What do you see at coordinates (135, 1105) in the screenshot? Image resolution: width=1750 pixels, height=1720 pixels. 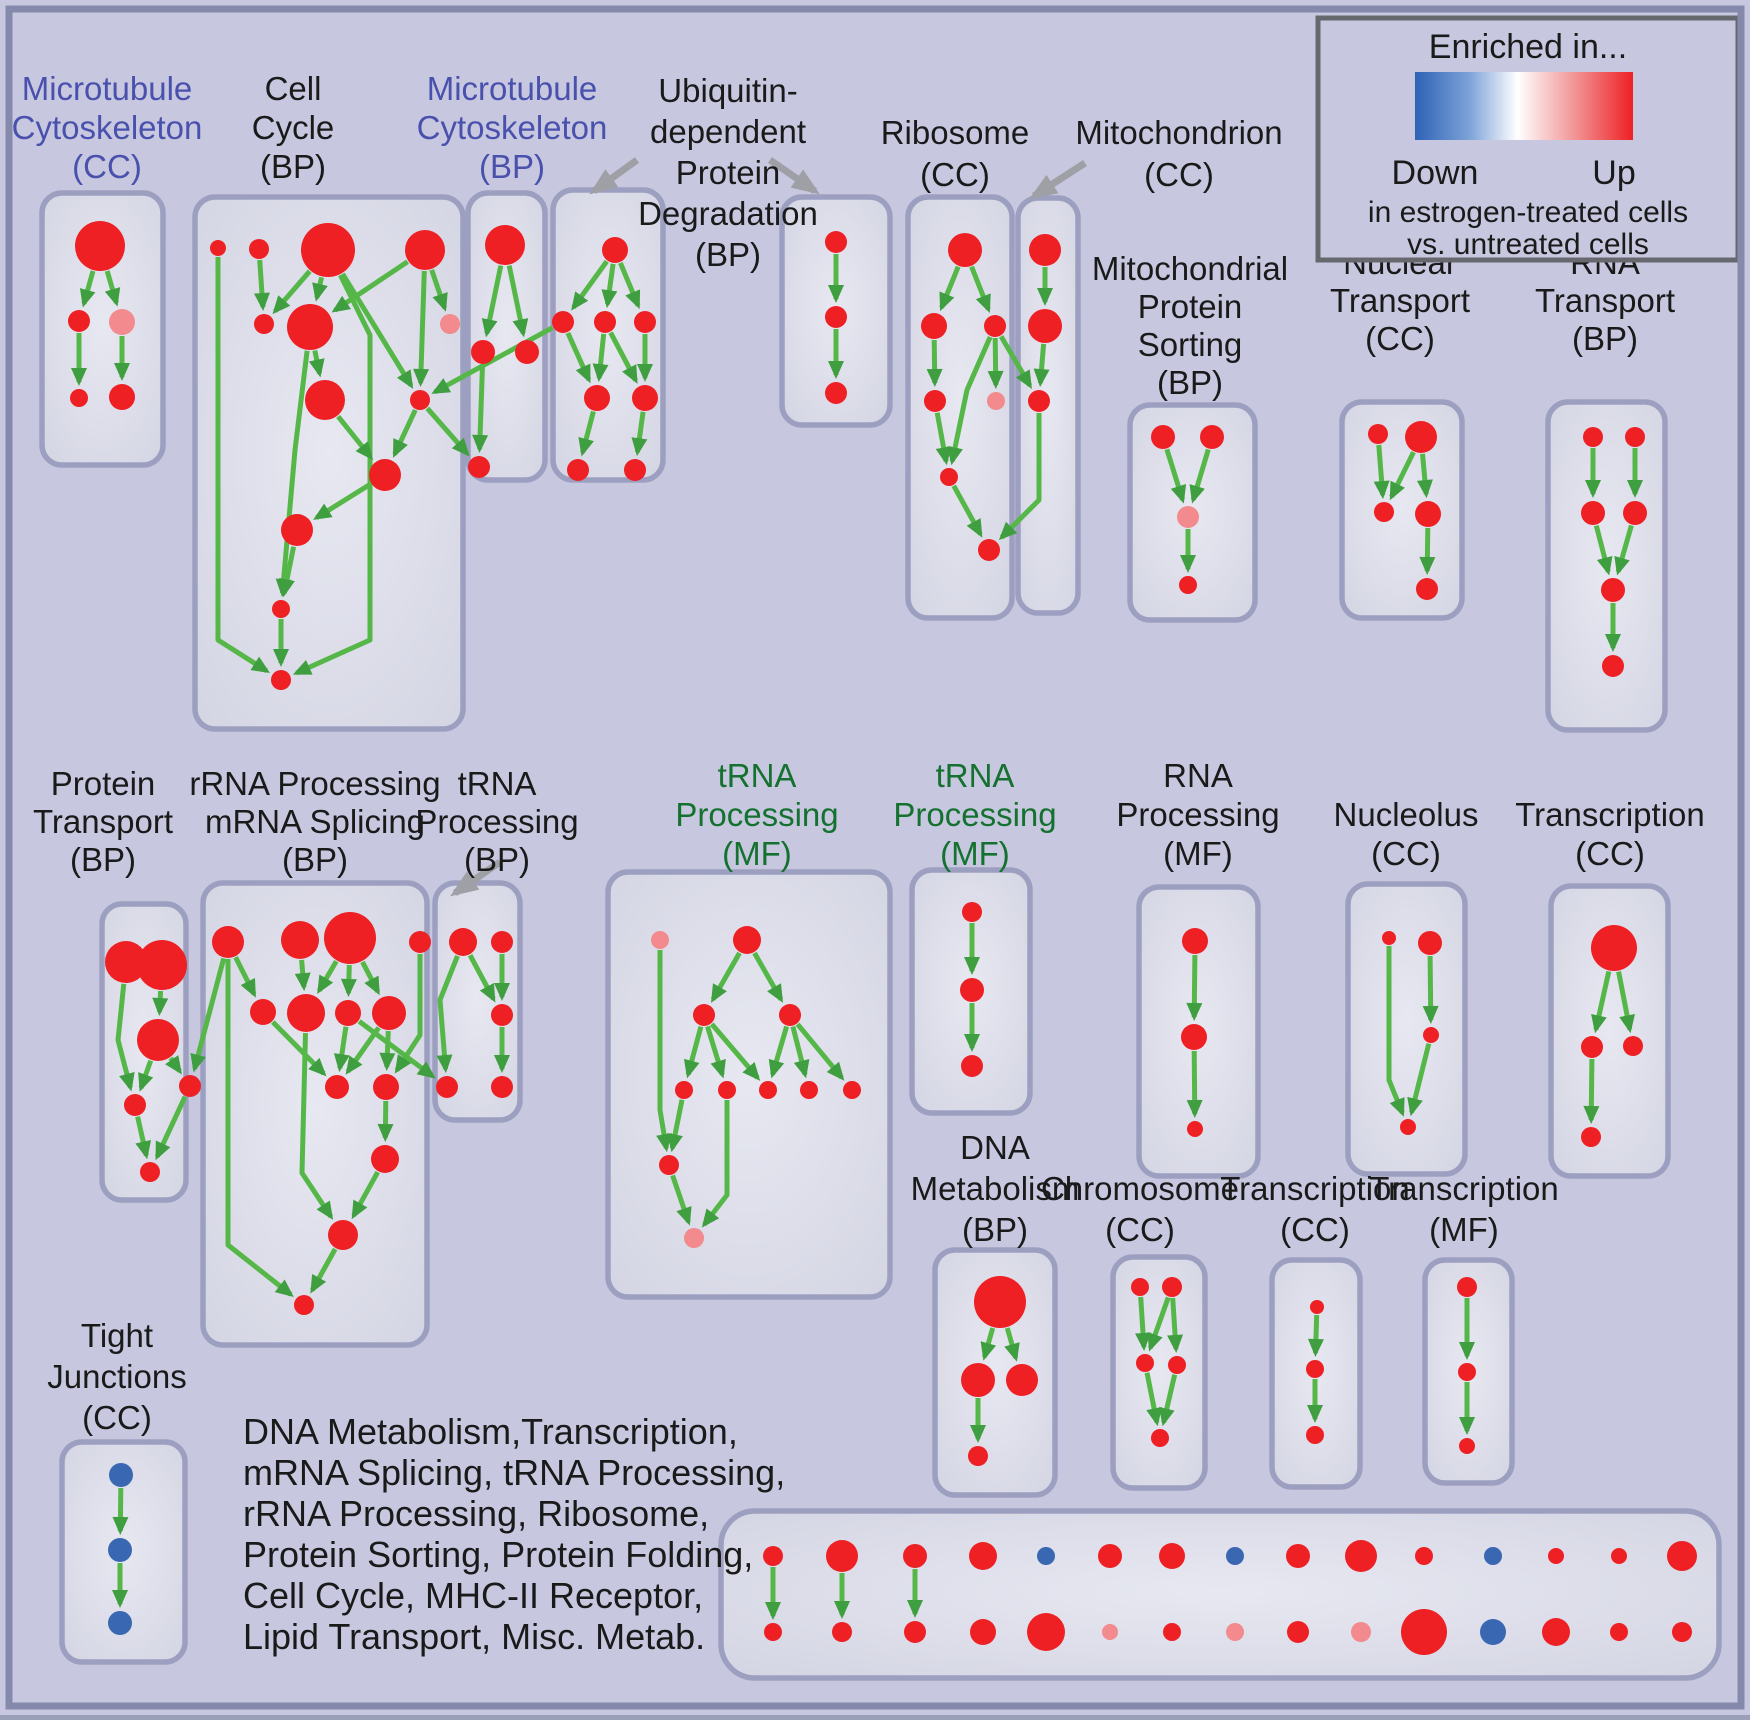 I see `go-term-node-p4` at bounding box center [135, 1105].